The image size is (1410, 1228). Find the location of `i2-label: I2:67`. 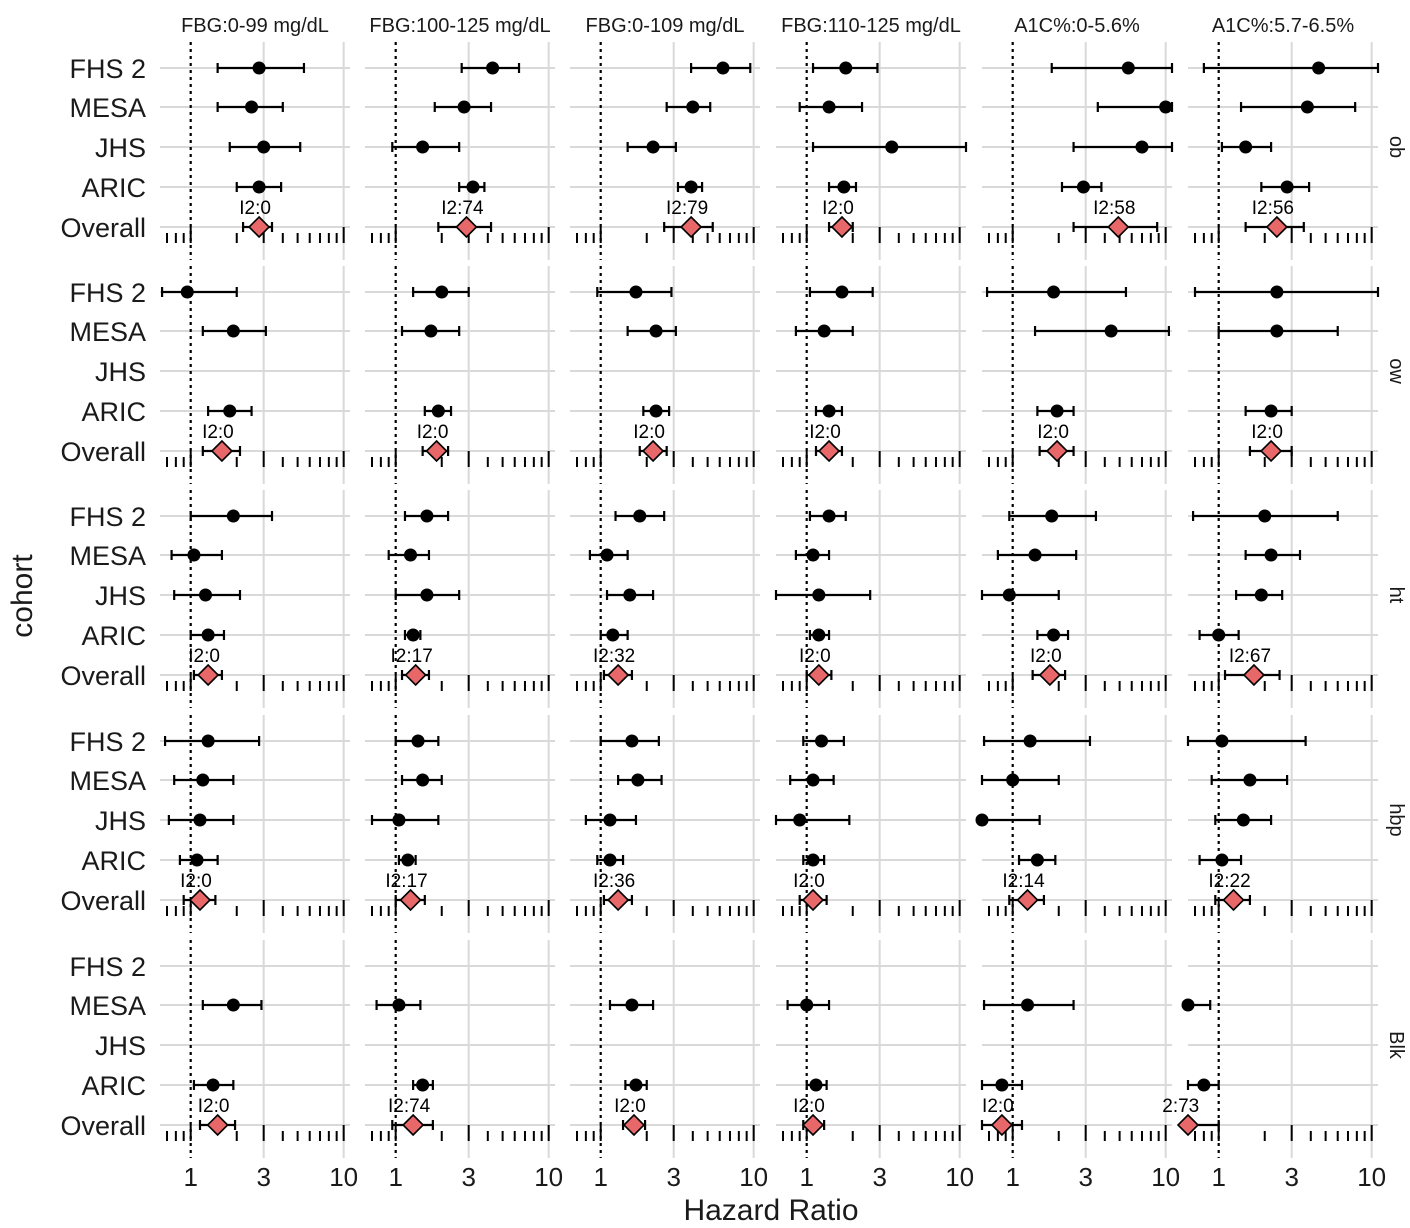

i2-label: I2:67 is located at coordinates (1250, 656).